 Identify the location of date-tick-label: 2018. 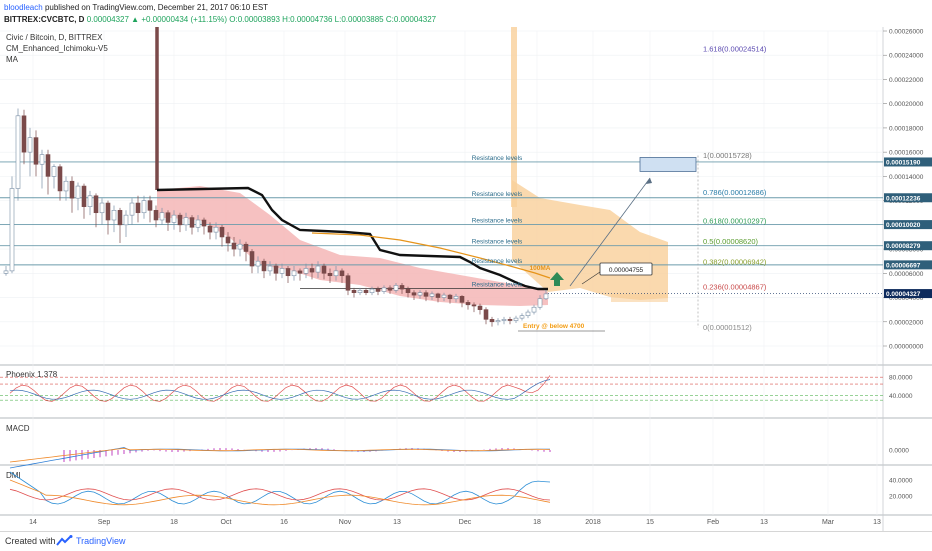
(593, 522).